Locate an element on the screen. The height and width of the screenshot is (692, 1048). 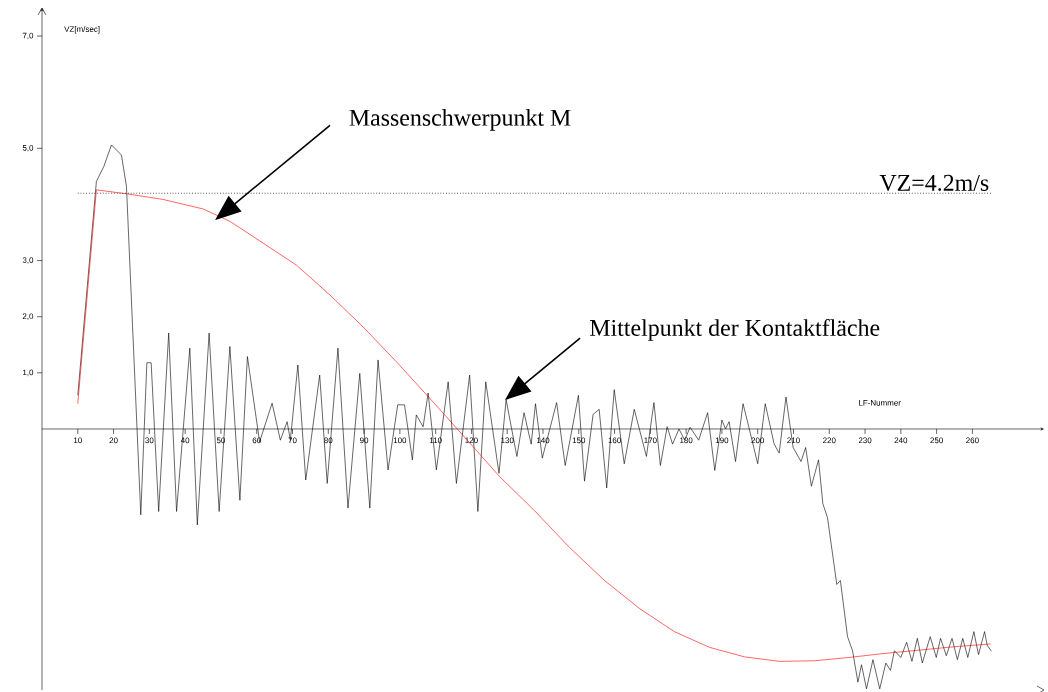
annotation: Mittelpunkt der Kontaktfläche is located at coordinates (734, 329).